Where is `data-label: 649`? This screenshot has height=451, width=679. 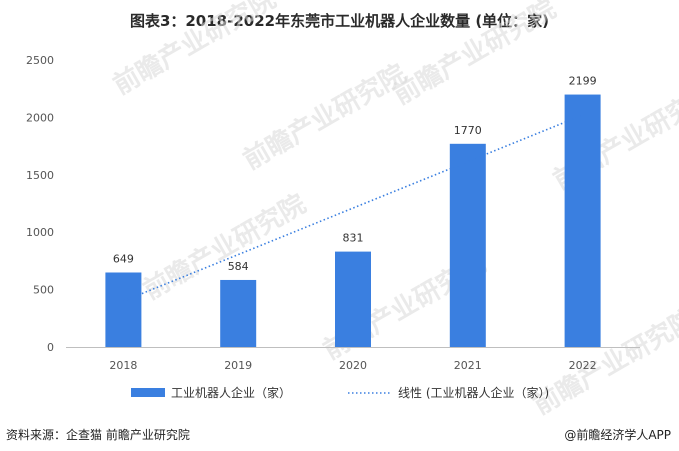
data-label: 649 is located at coordinates (123, 258).